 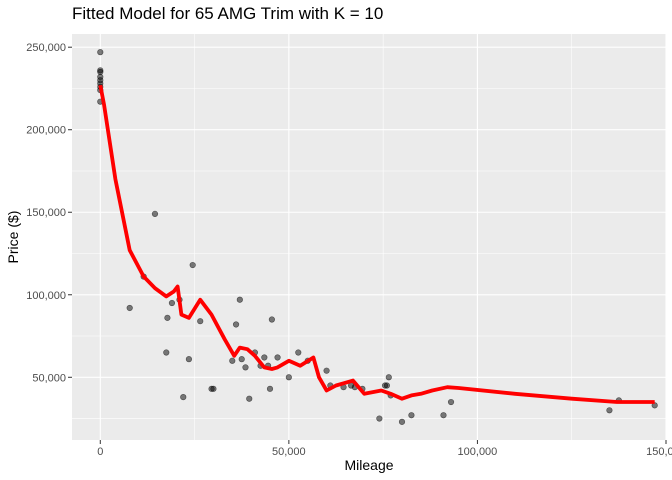 I want to click on x-axis-title: Mileage, so click(x=368, y=465).